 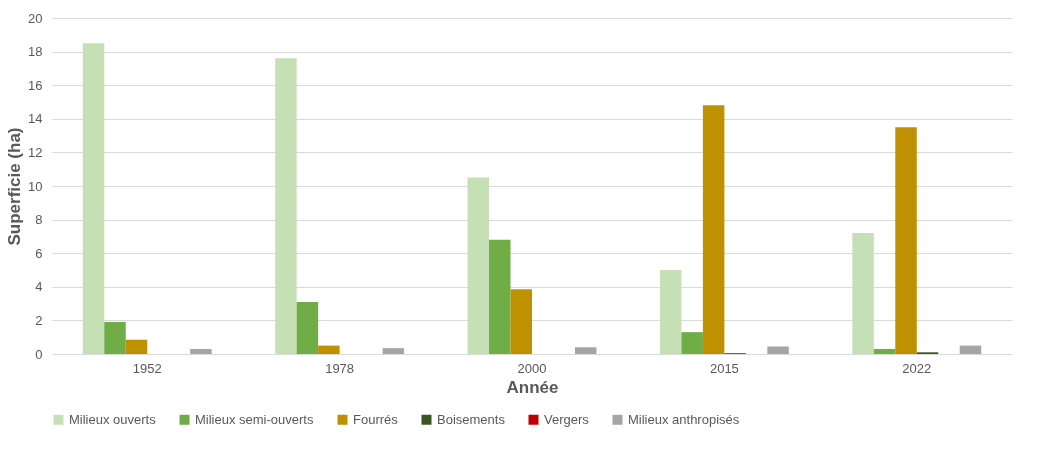 What do you see at coordinates (39, 220) in the screenshot?
I see `y-tick-label: 8` at bounding box center [39, 220].